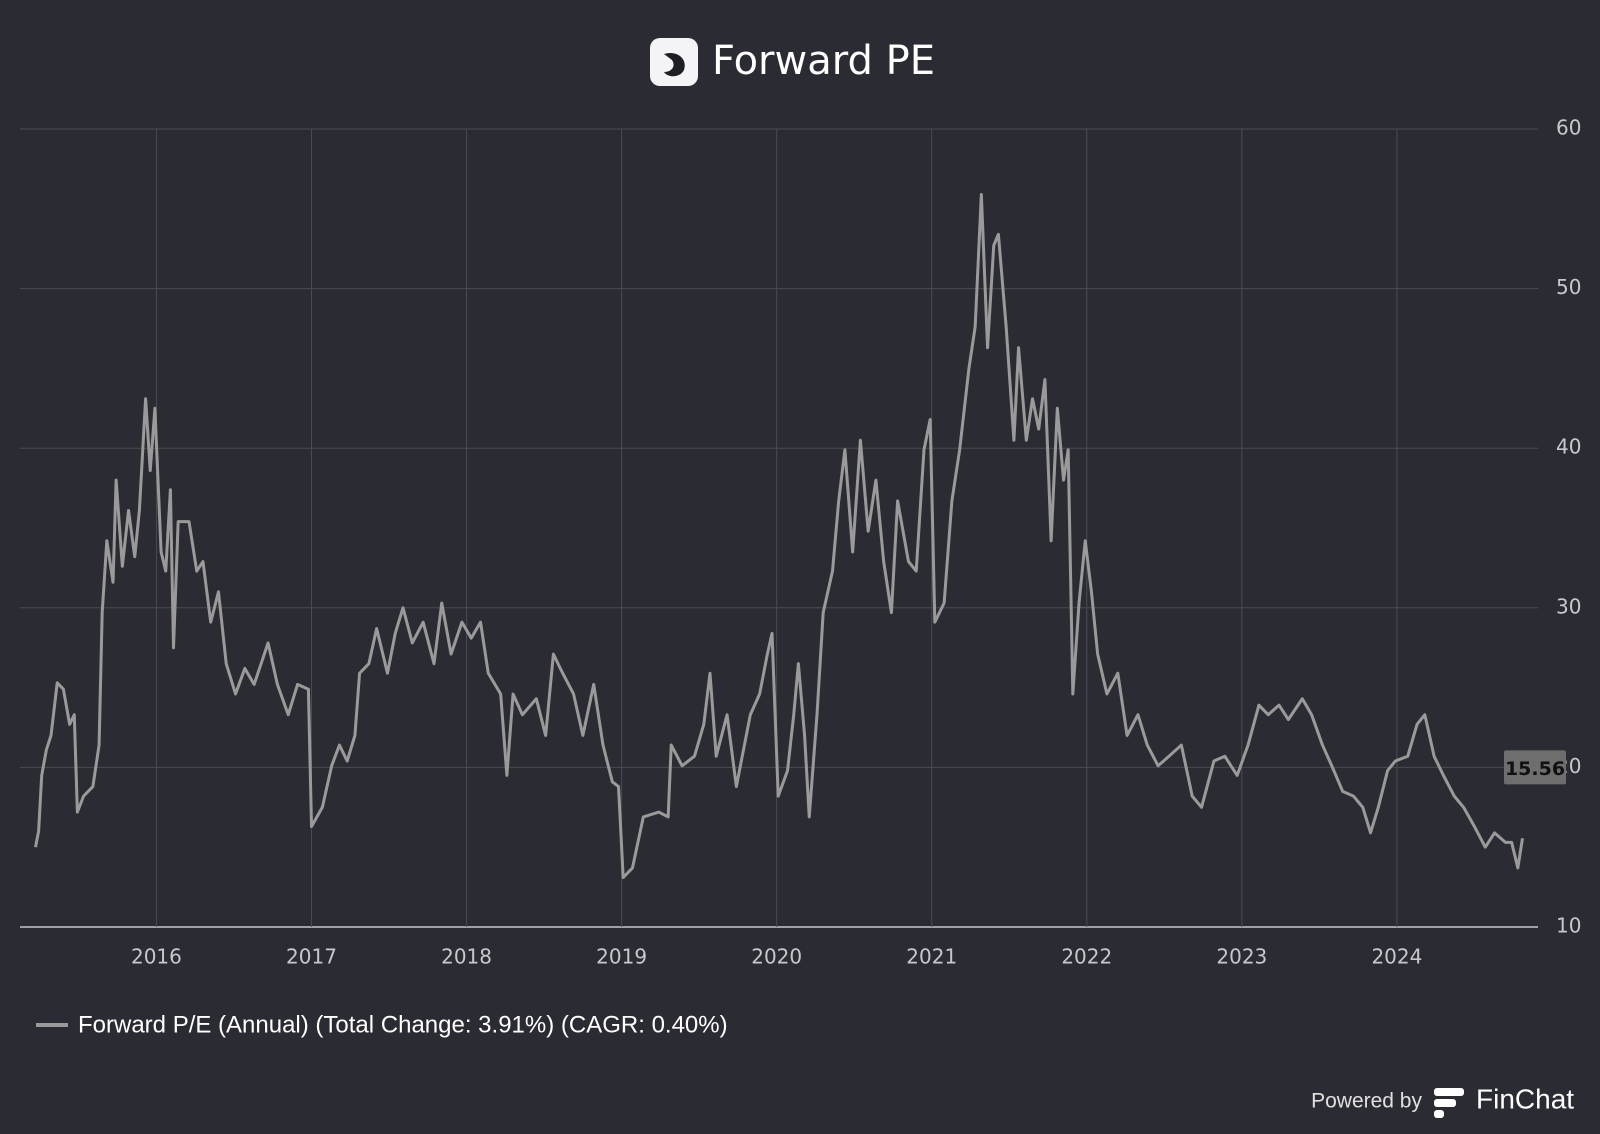 This screenshot has width=1600, height=1134. What do you see at coordinates (1449, 1103) in the screenshot?
I see `brand-logo` at bounding box center [1449, 1103].